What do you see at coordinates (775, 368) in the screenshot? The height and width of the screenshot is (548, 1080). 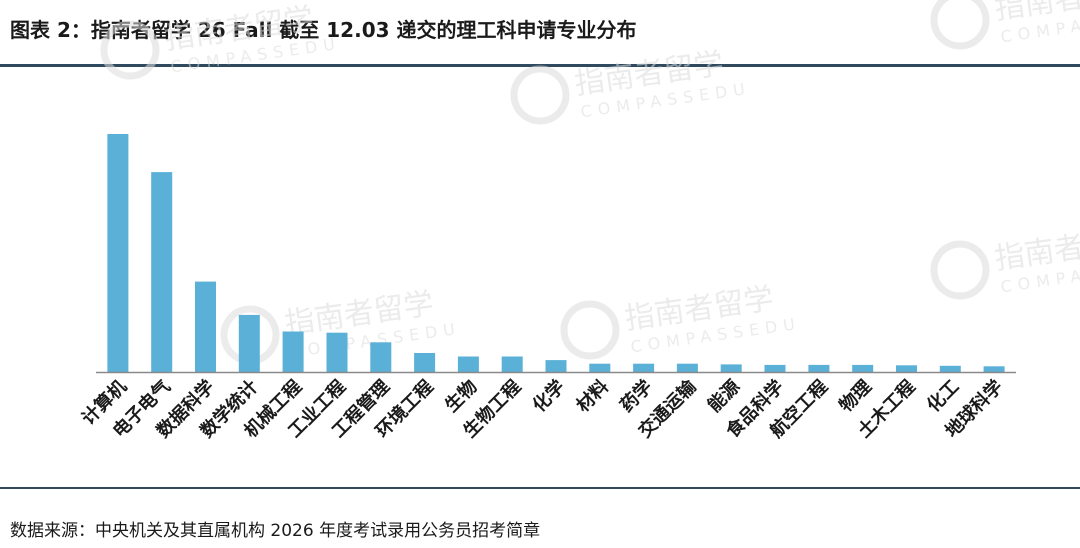 I see `bar-食品科学` at bounding box center [775, 368].